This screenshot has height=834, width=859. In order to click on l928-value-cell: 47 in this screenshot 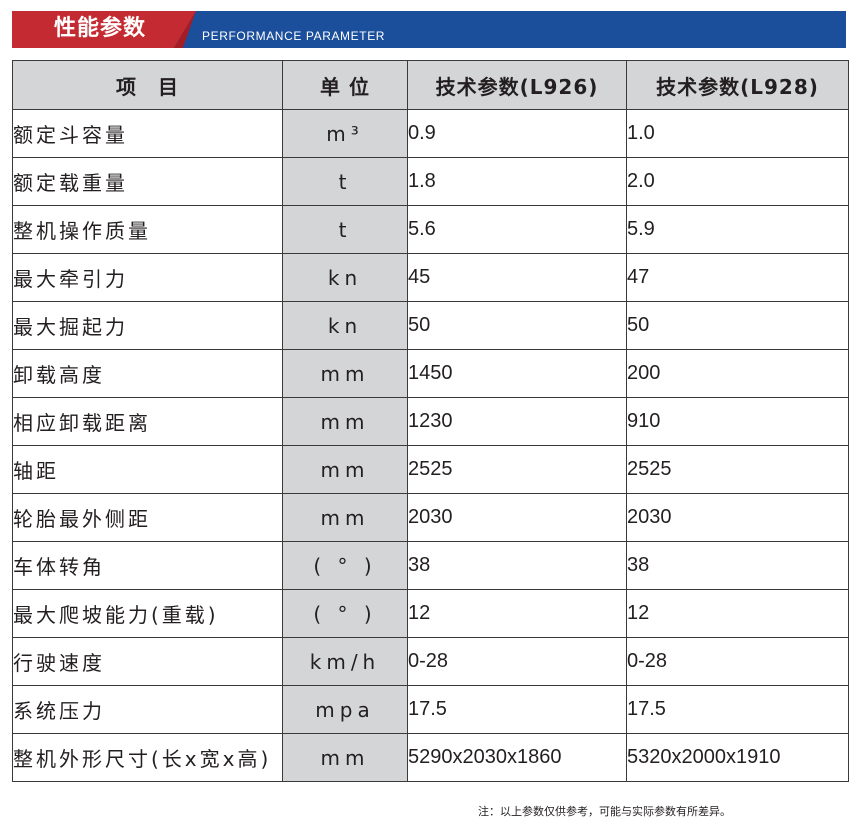, I will do `click(737, 277)`.